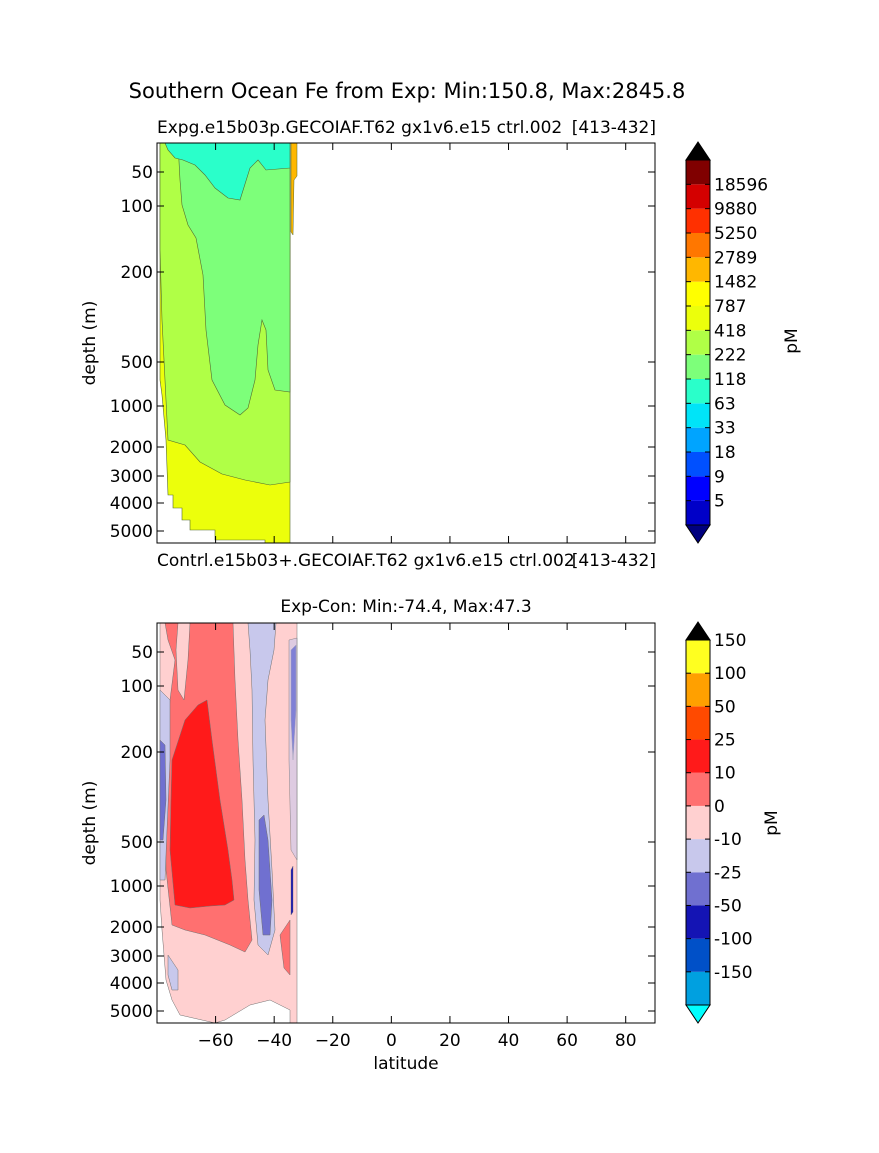 The image size is (879, 1153). Describe the element at coordinates (614, 561) in the screenshot. I see `top-bottom-right-label: [413-432]` at that location.